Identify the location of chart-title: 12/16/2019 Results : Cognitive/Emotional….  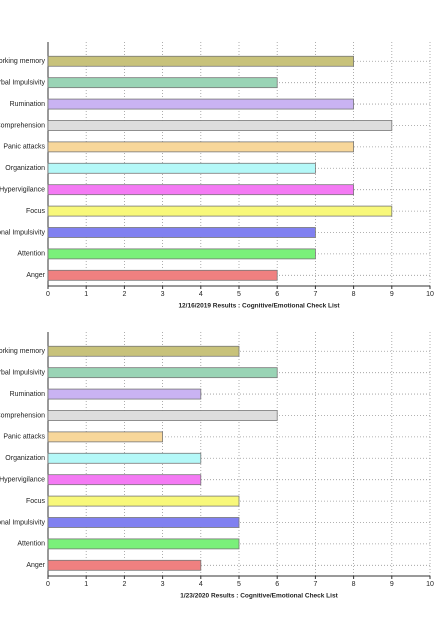
(259, 306).